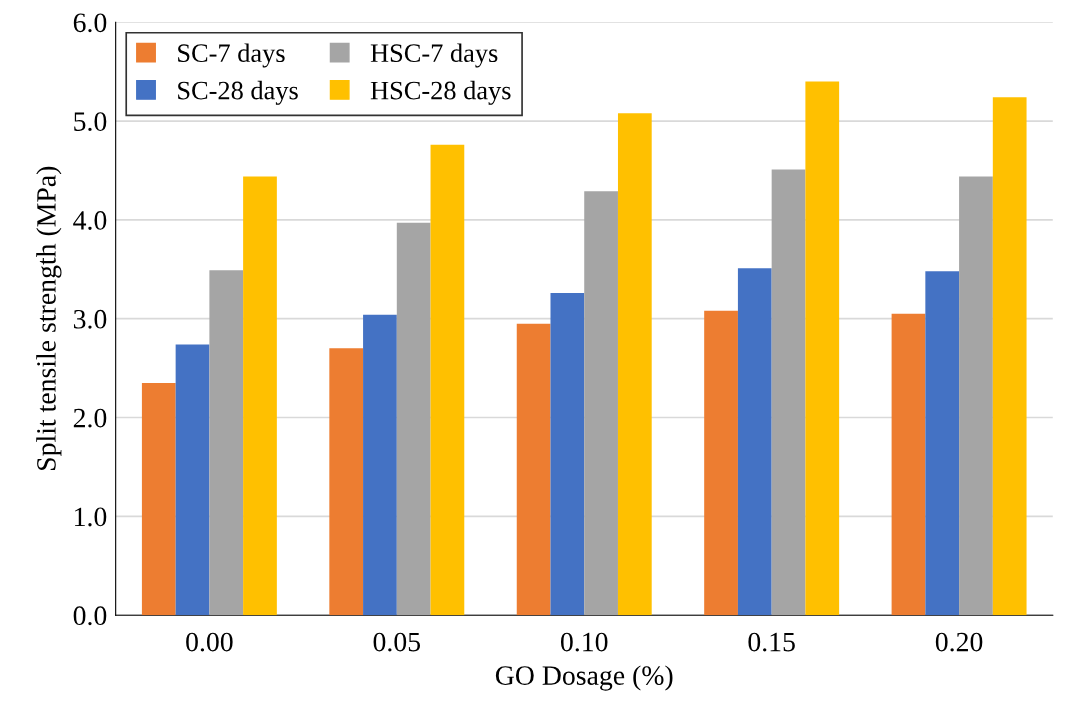 The image size is (1071, 717). What do you see at coordinates (90, 616) in the screenshot?
I see `y-tick-label: 0.0` at bounding box center [90, 616].